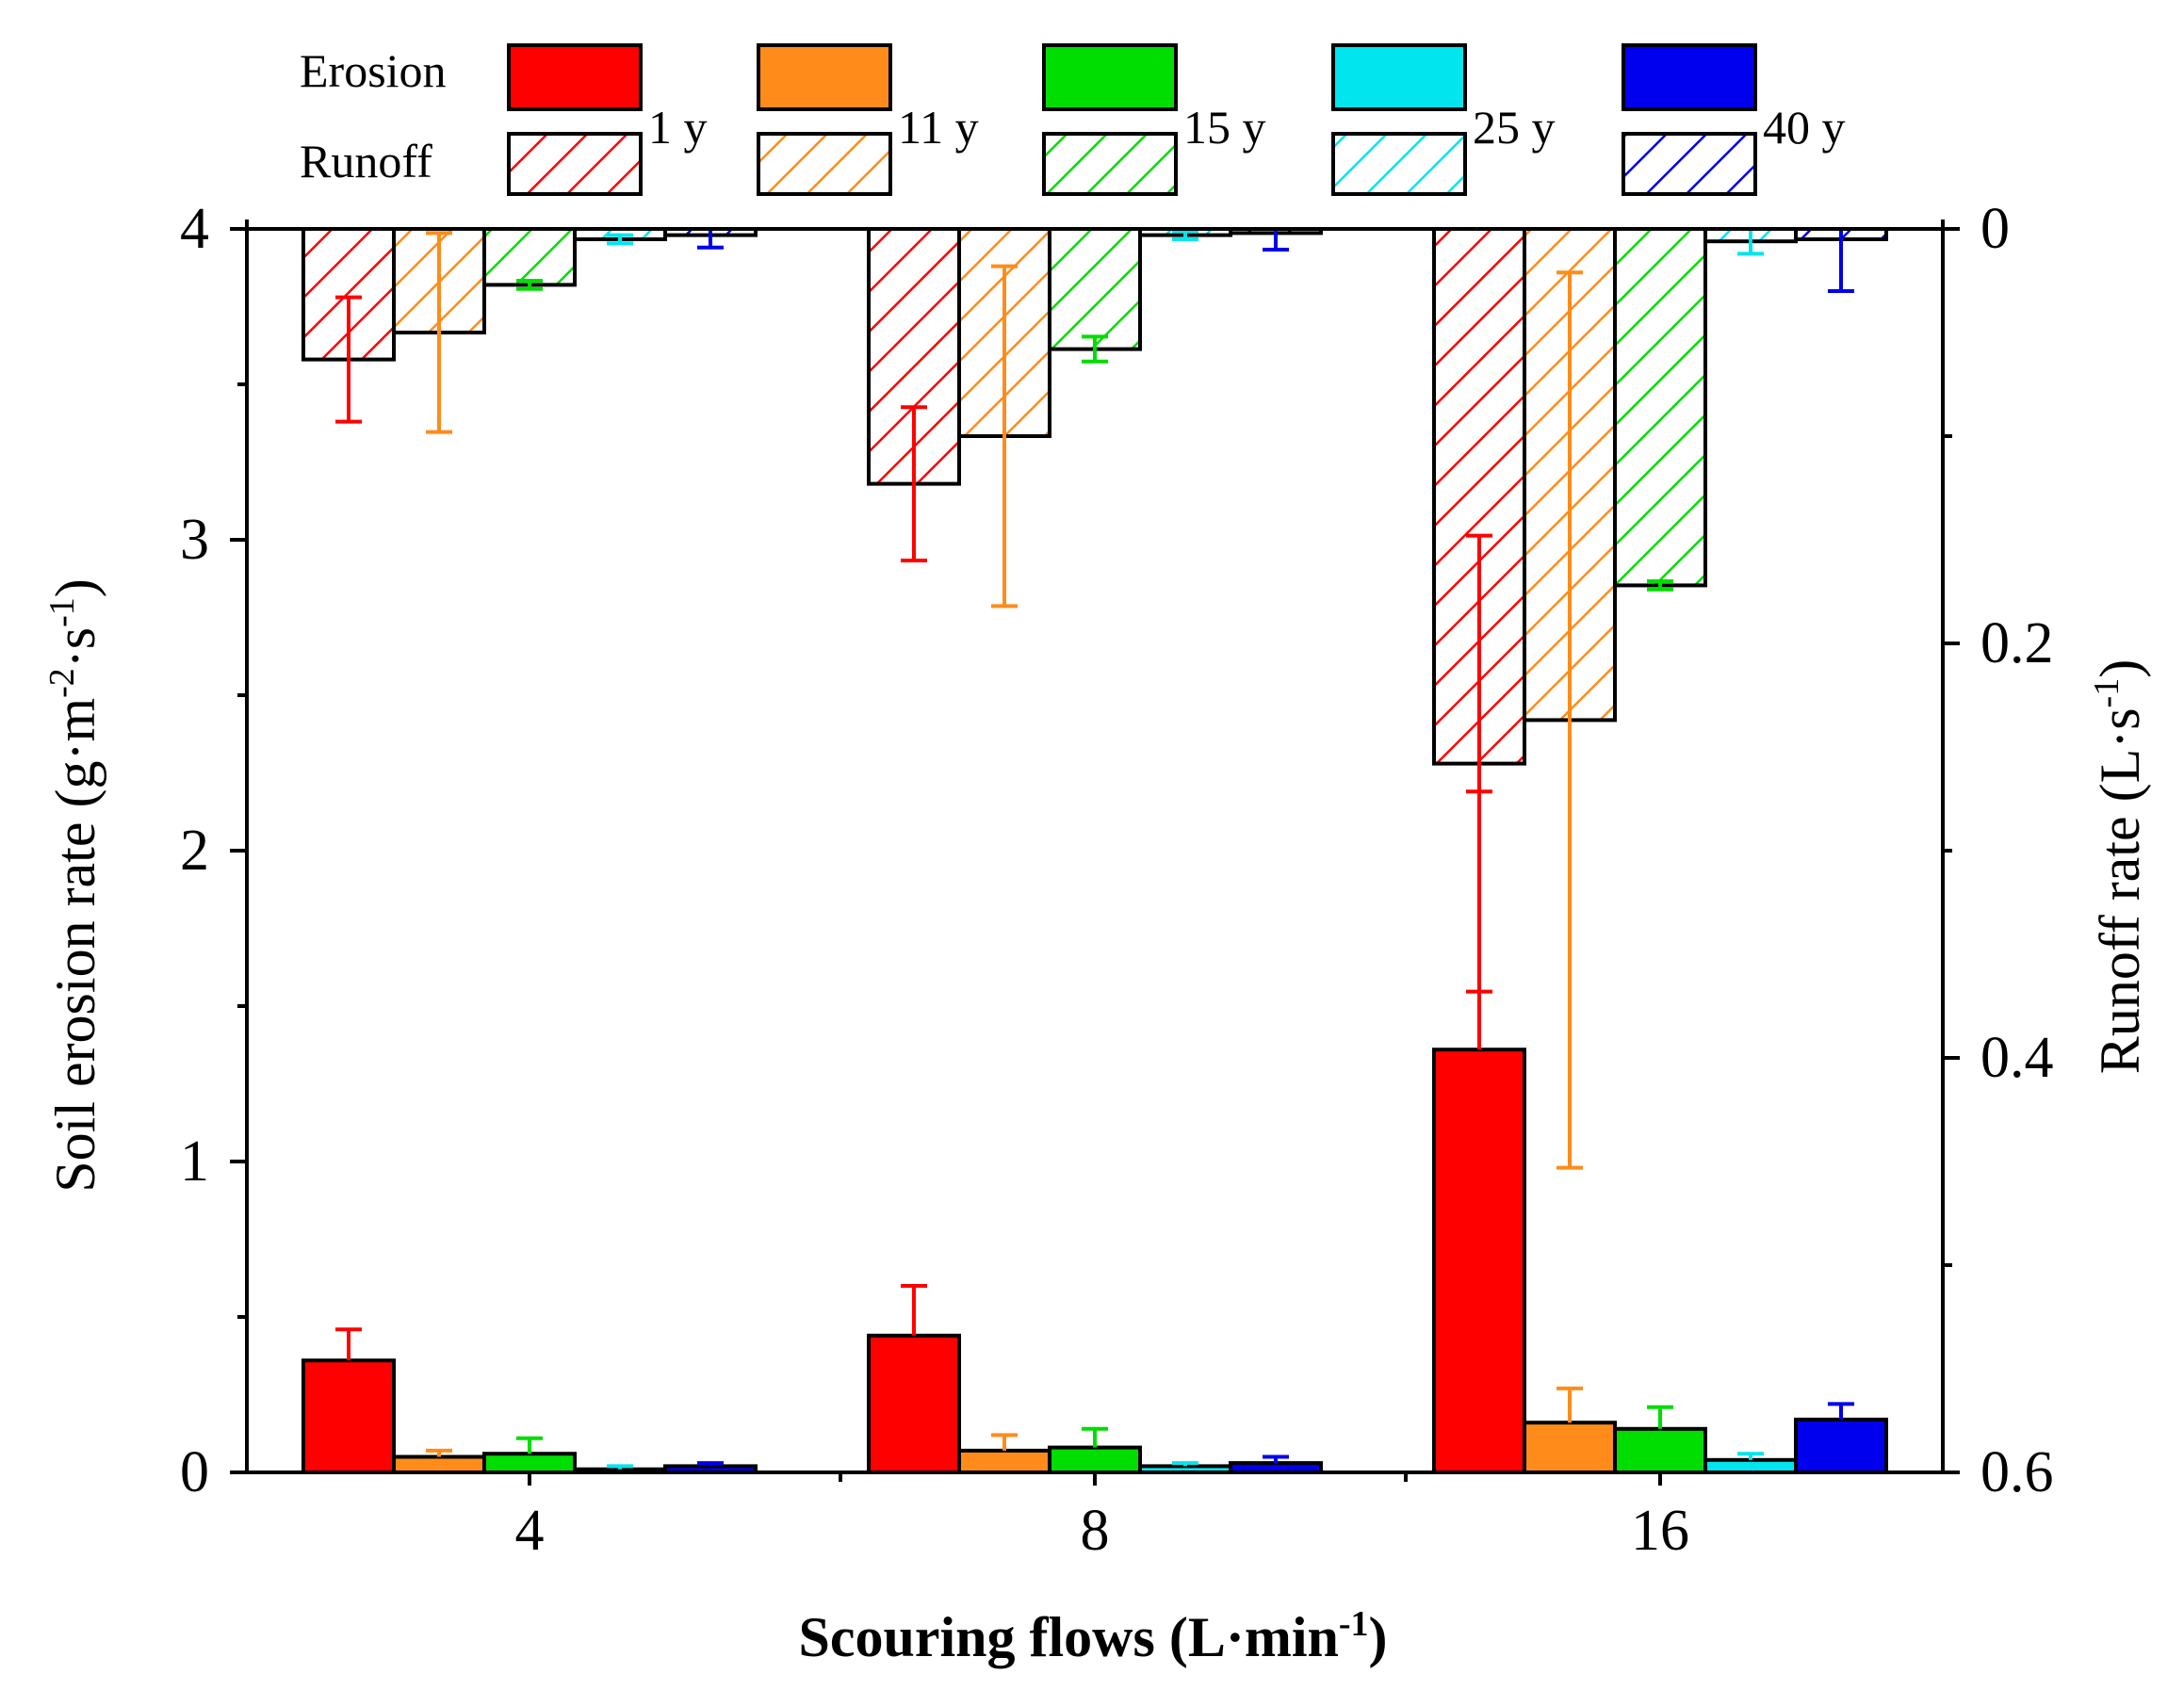  I want to click on y-tick-label: 1, so click(194, 1161).